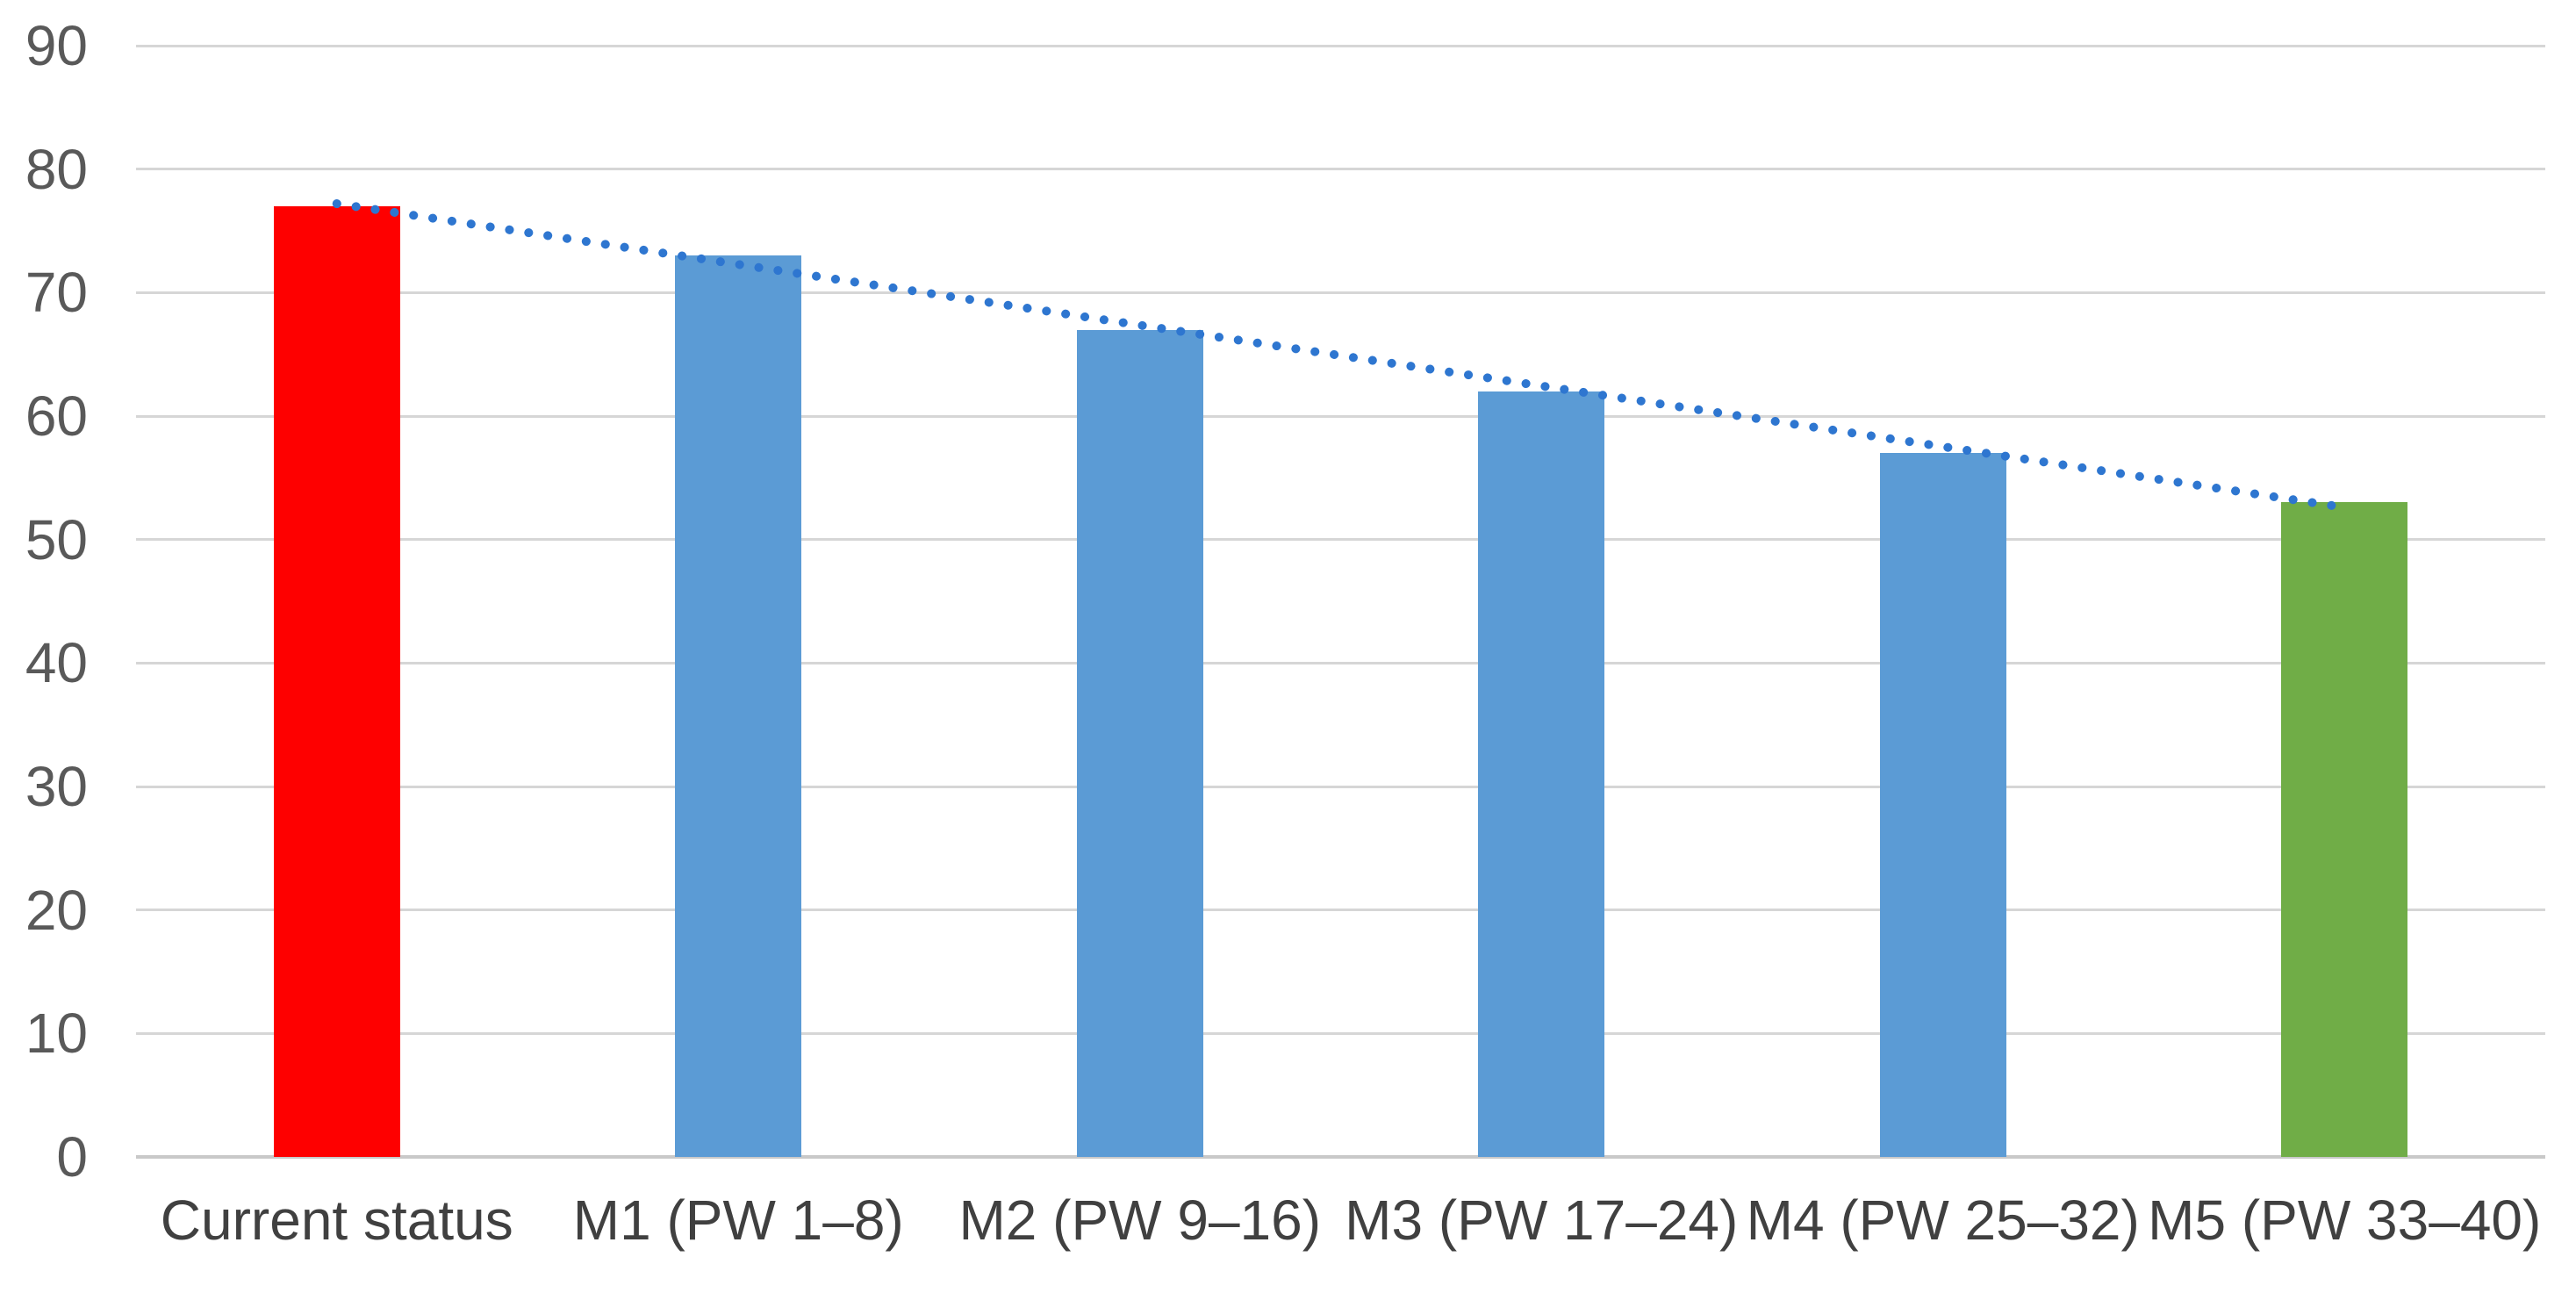  What do you see at coordinates (56, 663) in the screenshot?
I see `y-axis-label-40: 40` at bounding box center [56, 663].